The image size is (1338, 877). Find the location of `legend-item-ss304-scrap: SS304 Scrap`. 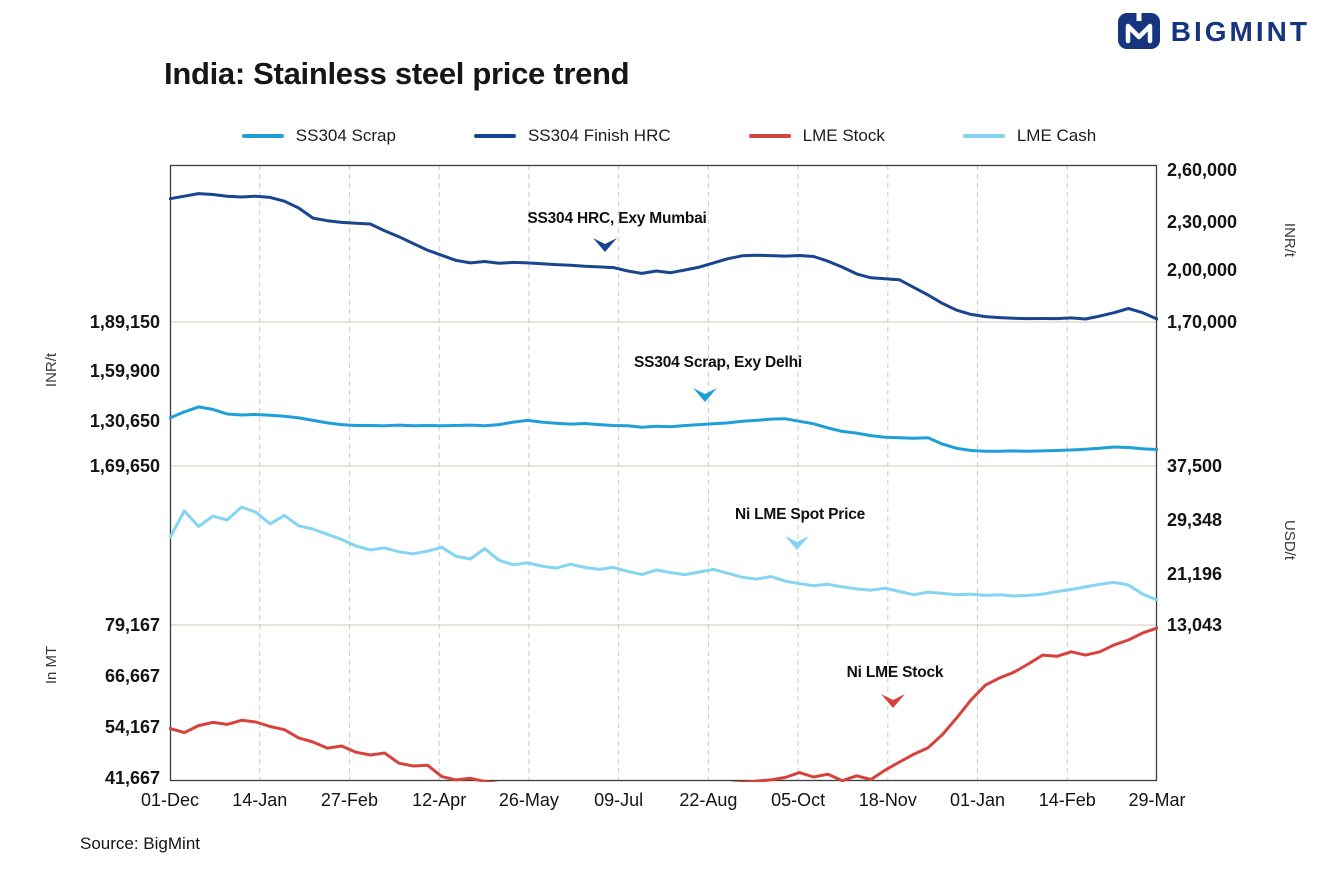

legend-item-ss304-scrap: SS304 Scrap is located at coordinates (318, 136).